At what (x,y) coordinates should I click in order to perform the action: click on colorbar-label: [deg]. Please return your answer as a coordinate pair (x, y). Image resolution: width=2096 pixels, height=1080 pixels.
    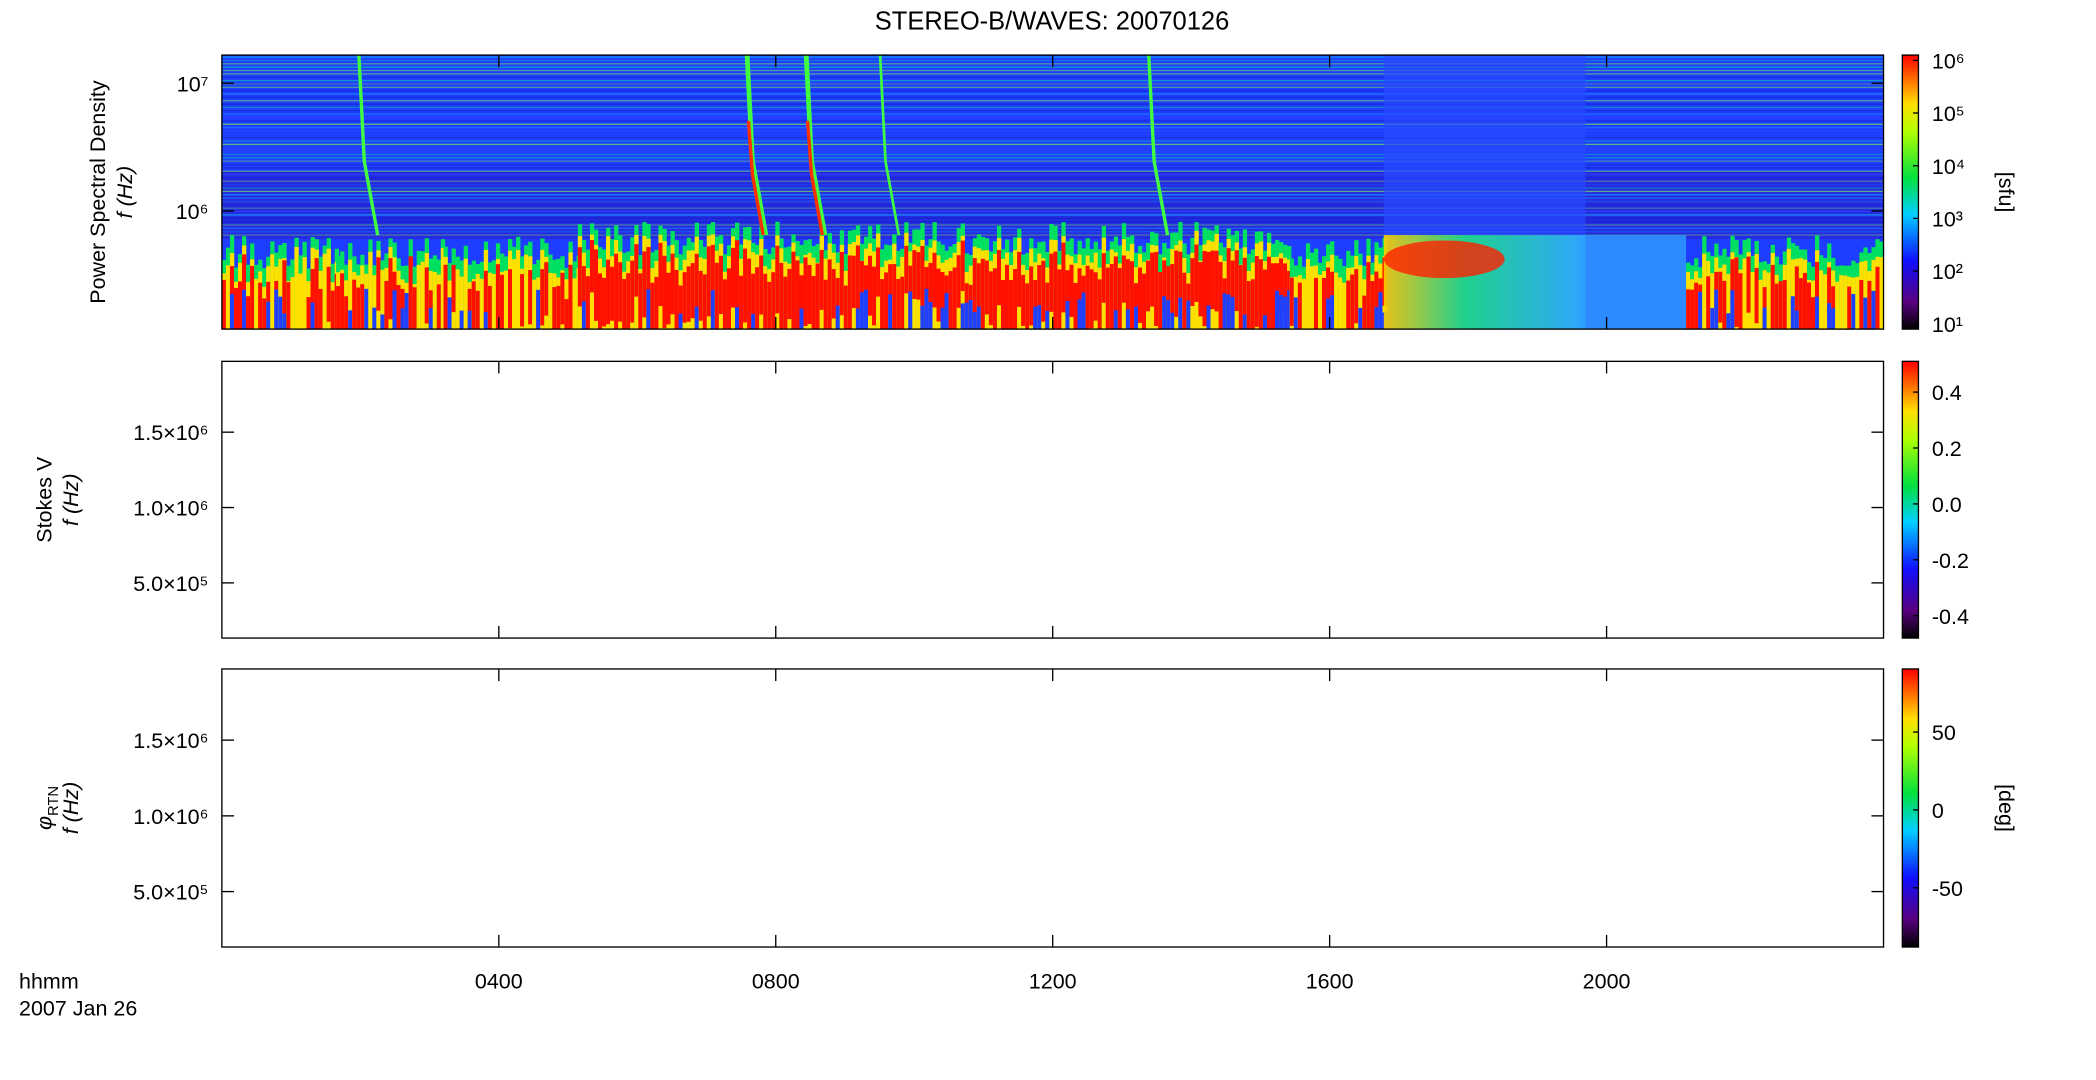
    Looking at the image, I should click on (2006, 808).